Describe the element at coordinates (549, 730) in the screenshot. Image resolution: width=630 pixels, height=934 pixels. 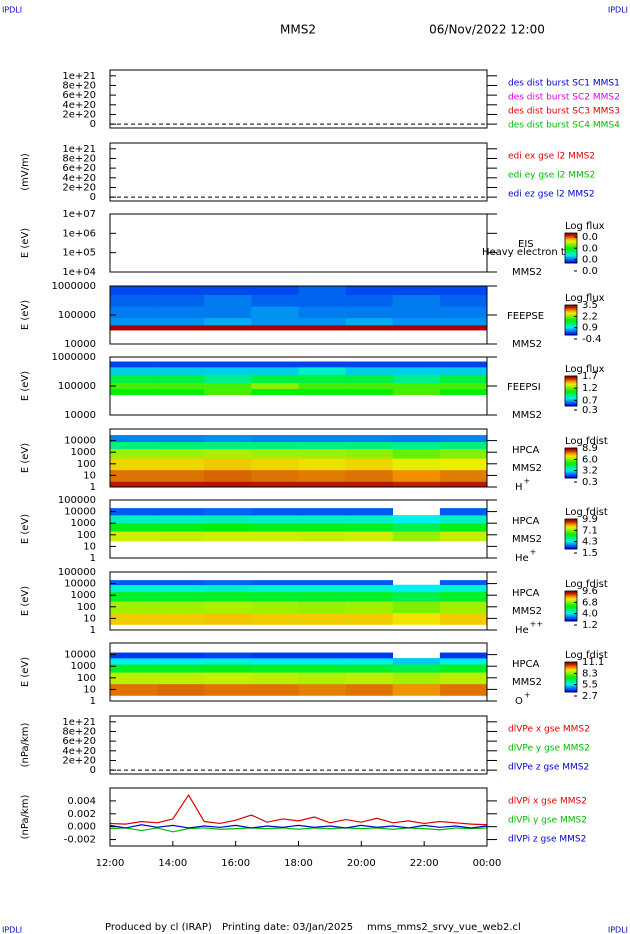
I see `legend-entry: dlVPe x gse MMS2` at that location.